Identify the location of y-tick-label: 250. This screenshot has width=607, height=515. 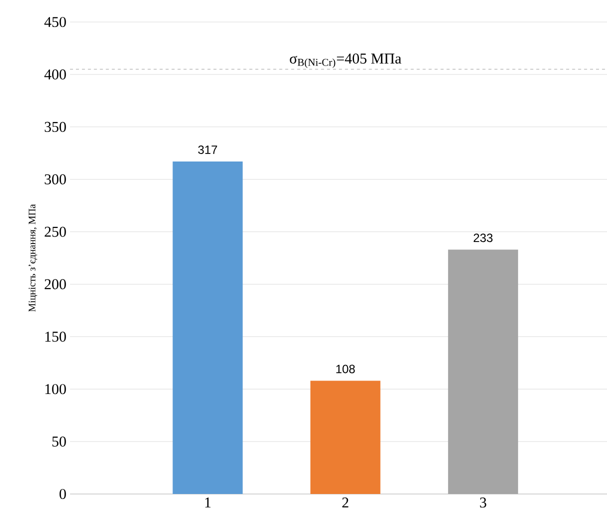
(55, 231).